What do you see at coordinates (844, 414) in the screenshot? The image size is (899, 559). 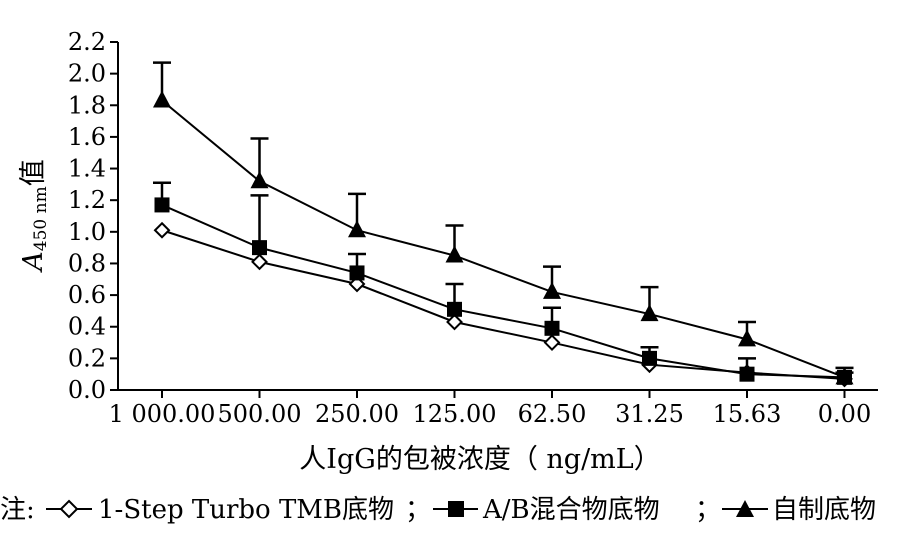 I see `x-tick-label: 0.00` at bounding box center [844, 414].